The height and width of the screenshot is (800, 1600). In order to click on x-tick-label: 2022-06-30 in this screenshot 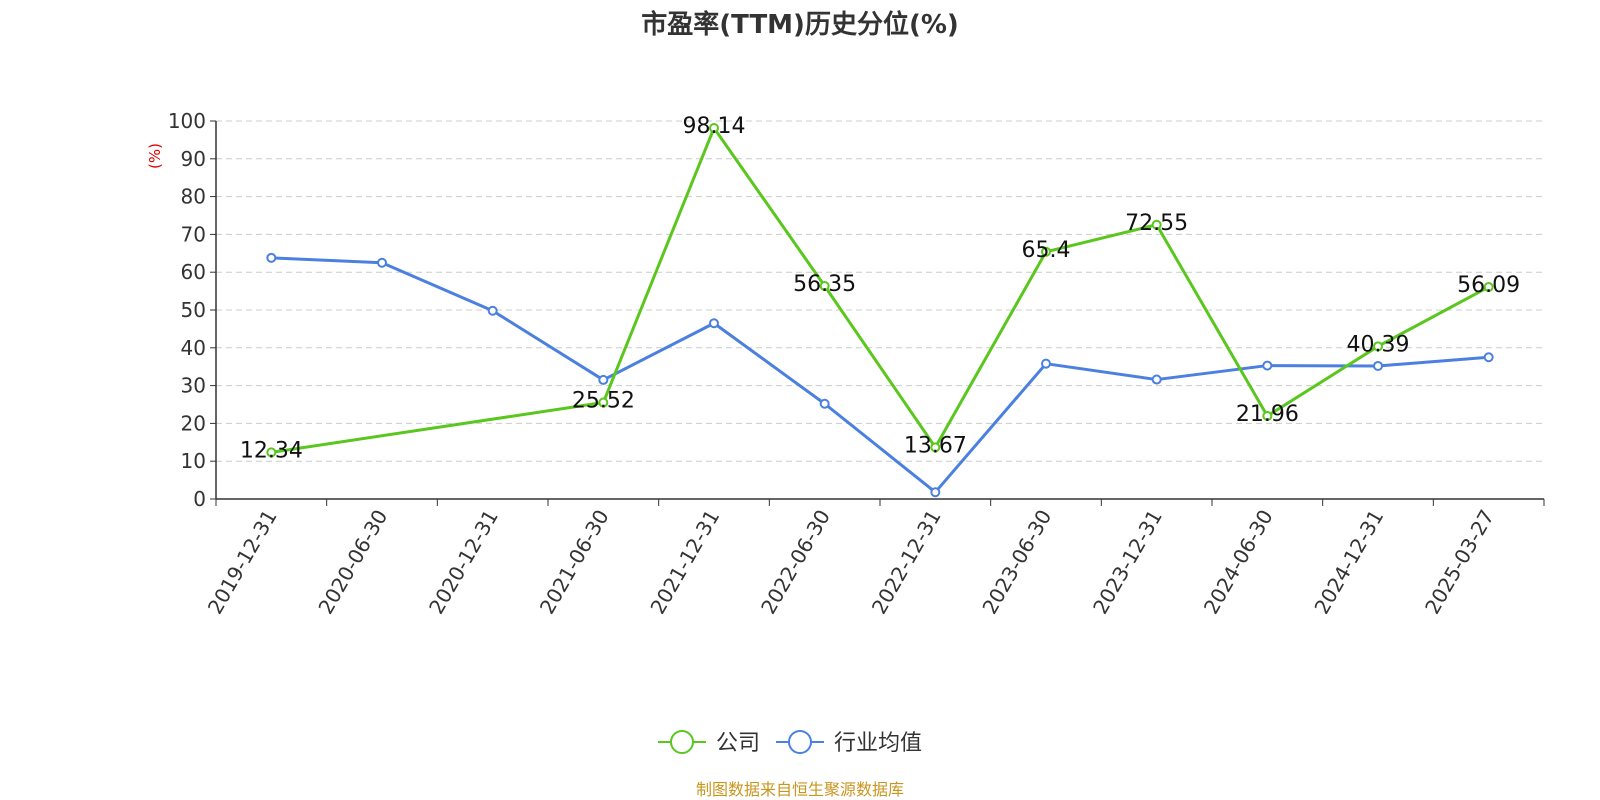, I will do `click(795, 562)`.